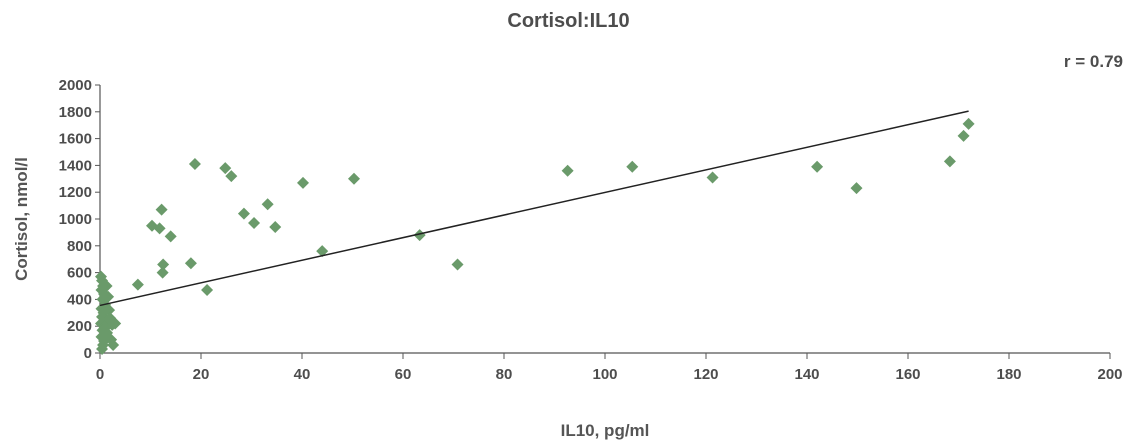 The image size is (1137, 445). What do you see at coordinates (605, 430) in the screenshot?
I see `x-axis-label: IL10, pg/ml` at bounding box center [605, 430].